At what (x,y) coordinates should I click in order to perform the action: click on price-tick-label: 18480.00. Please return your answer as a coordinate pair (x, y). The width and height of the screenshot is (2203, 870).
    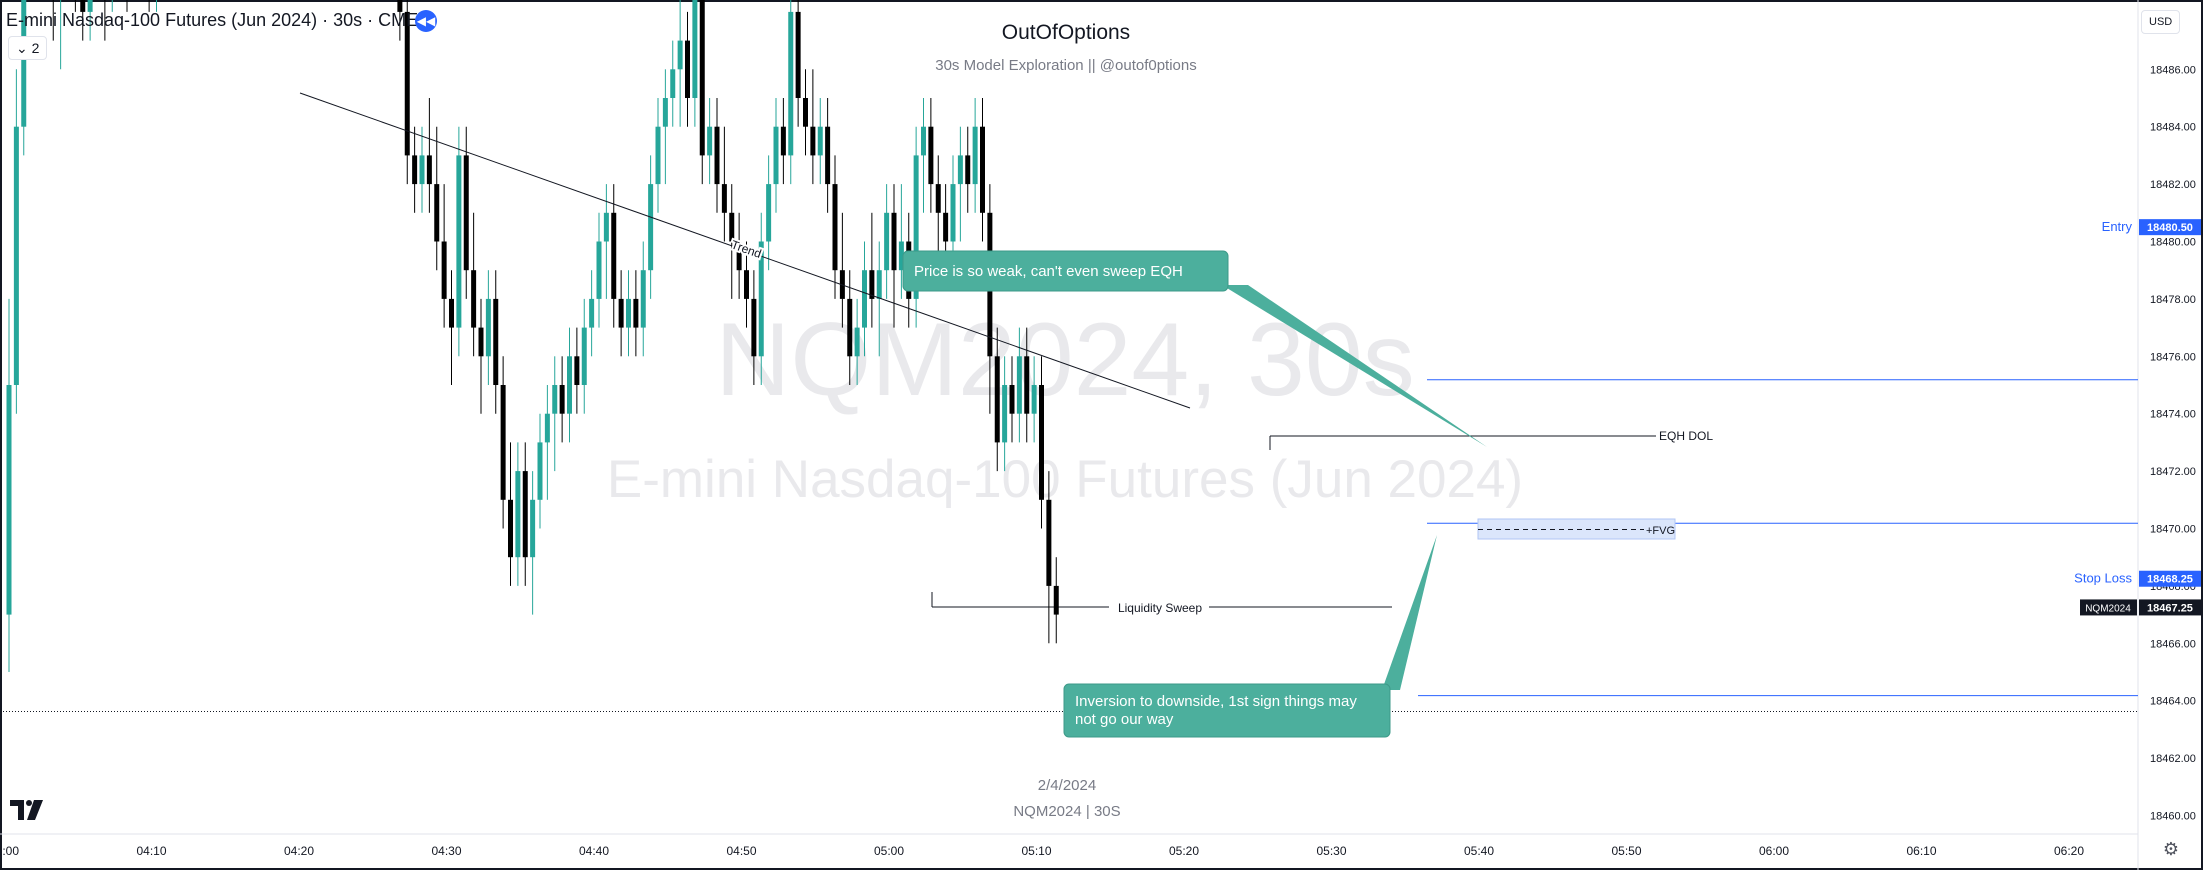
    Looking at the image, I should click on (2173, 243).